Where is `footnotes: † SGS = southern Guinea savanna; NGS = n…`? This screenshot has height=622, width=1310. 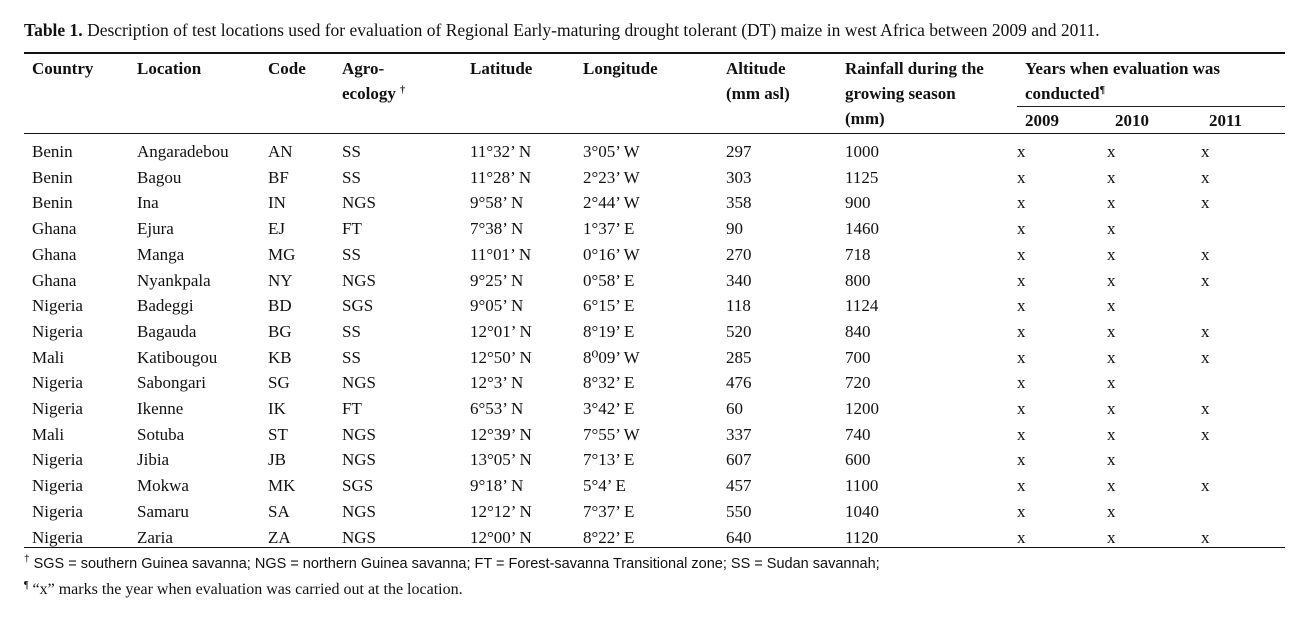
footnotes: † SGS = southern Guinea savanna; NGS = n… is located at coordinates (659, 577).